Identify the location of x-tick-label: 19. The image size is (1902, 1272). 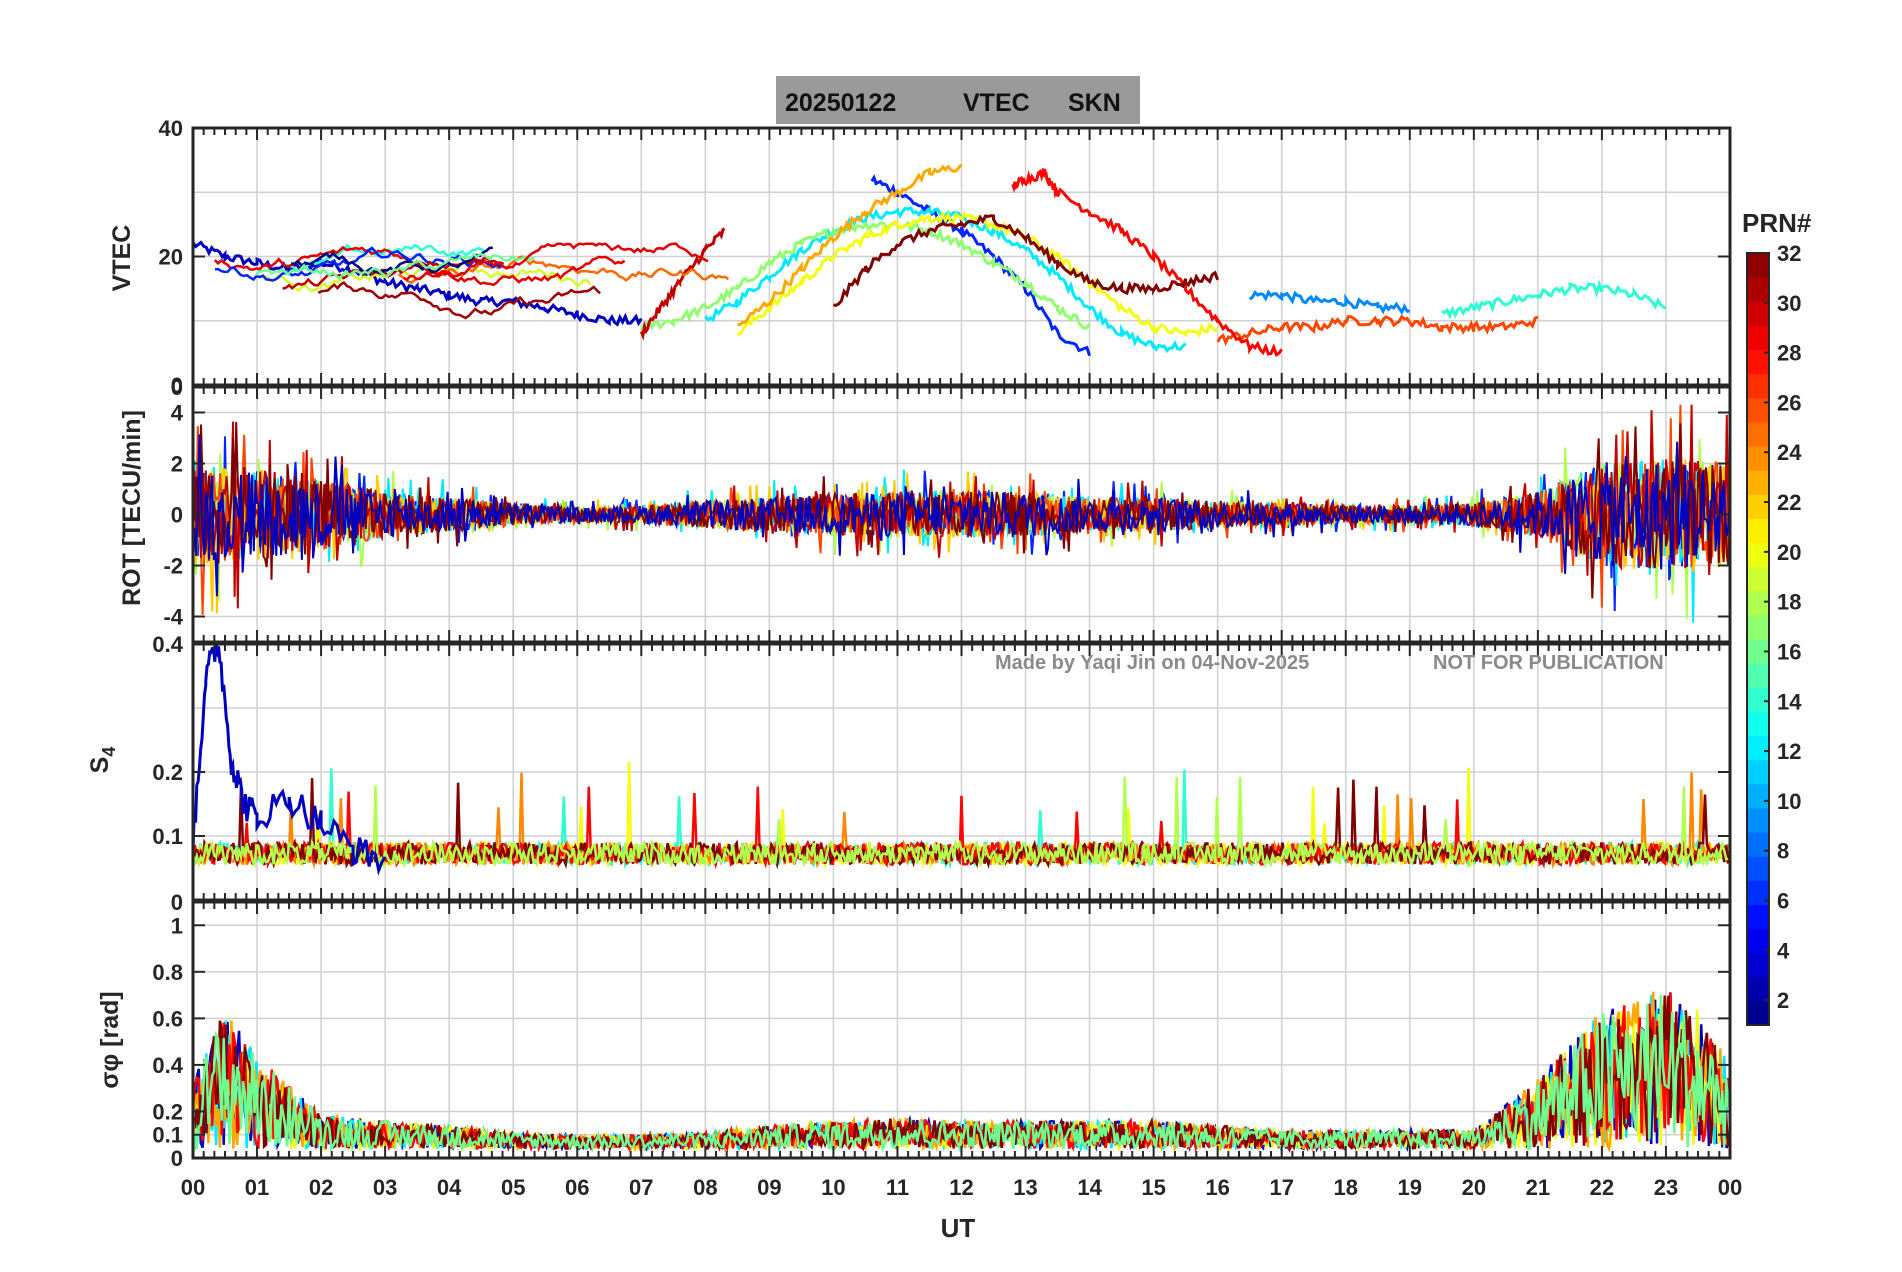
(1410, 1187).